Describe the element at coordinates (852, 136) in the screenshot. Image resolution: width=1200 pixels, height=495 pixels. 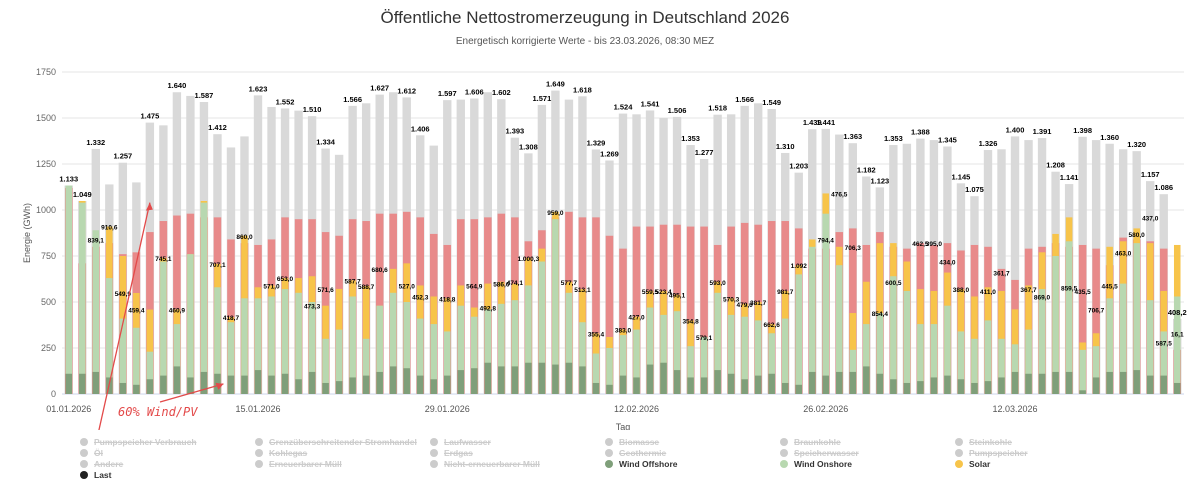
I see `total-label: 1.363` at that location.